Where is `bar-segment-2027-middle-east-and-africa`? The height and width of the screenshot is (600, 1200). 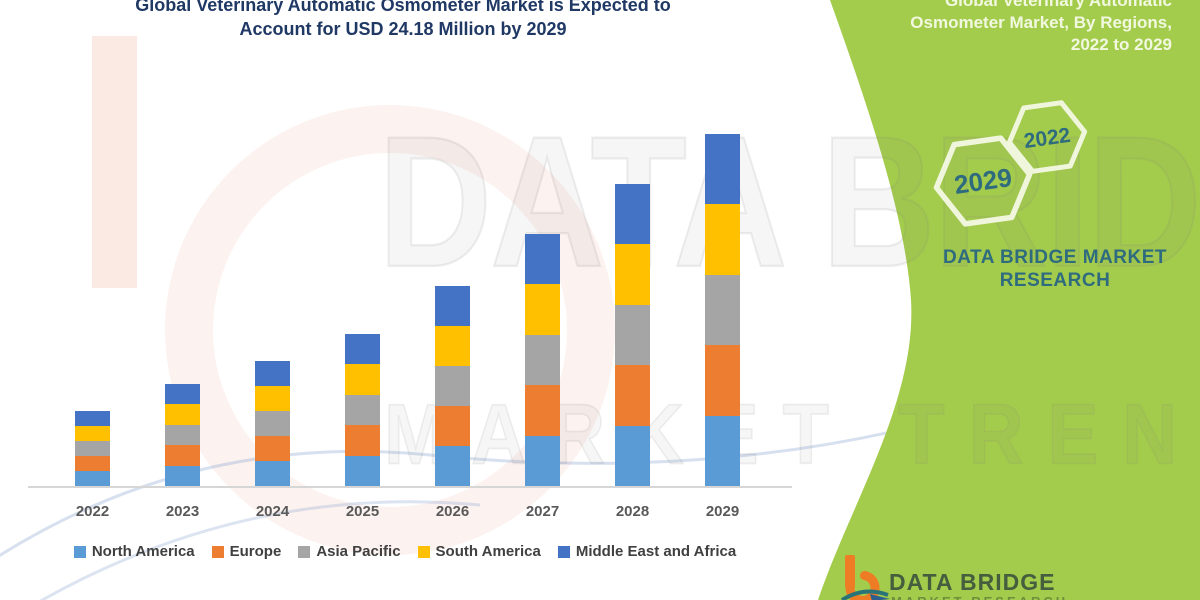
bar-segment-2027-middle-east-and-africa is located at coordinates (542, 259).